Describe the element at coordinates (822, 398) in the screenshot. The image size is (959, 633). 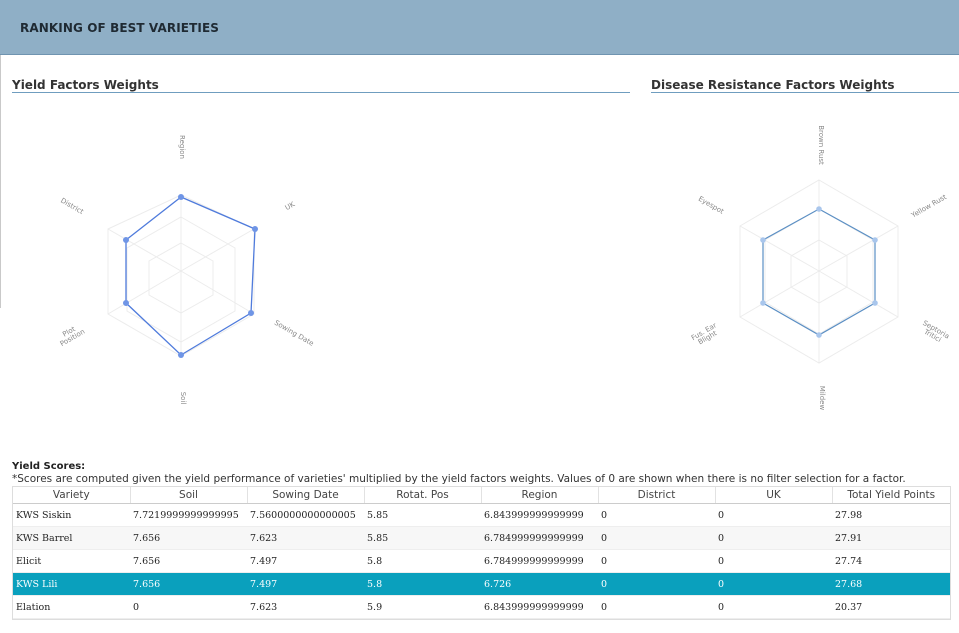
I see `disease-axis-mildew: Mildew` at that location.